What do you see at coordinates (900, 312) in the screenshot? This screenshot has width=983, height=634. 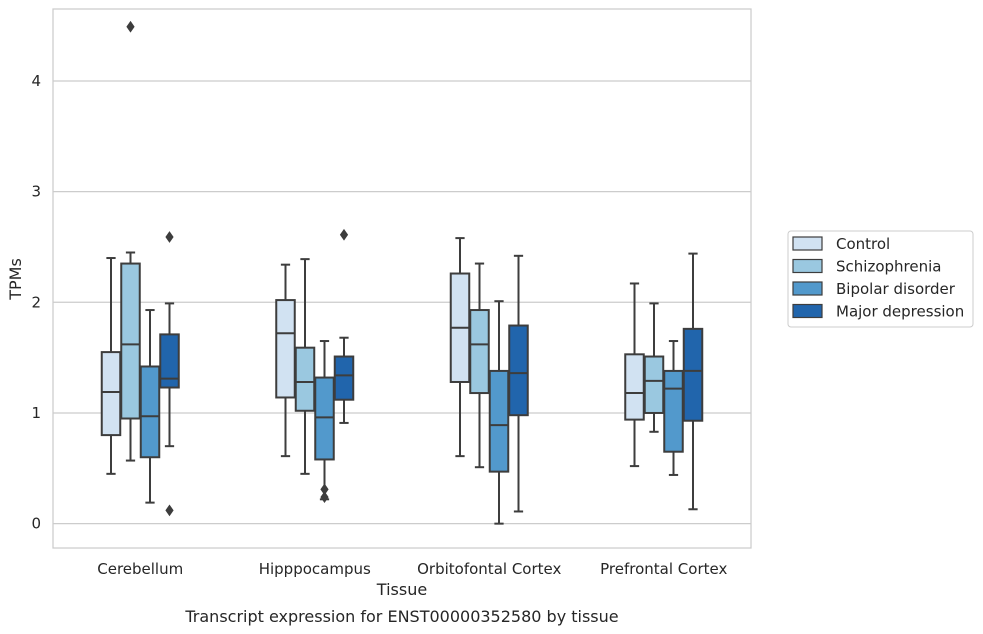 I see `legend-label: Major depression` at bounding box center [900, 312].